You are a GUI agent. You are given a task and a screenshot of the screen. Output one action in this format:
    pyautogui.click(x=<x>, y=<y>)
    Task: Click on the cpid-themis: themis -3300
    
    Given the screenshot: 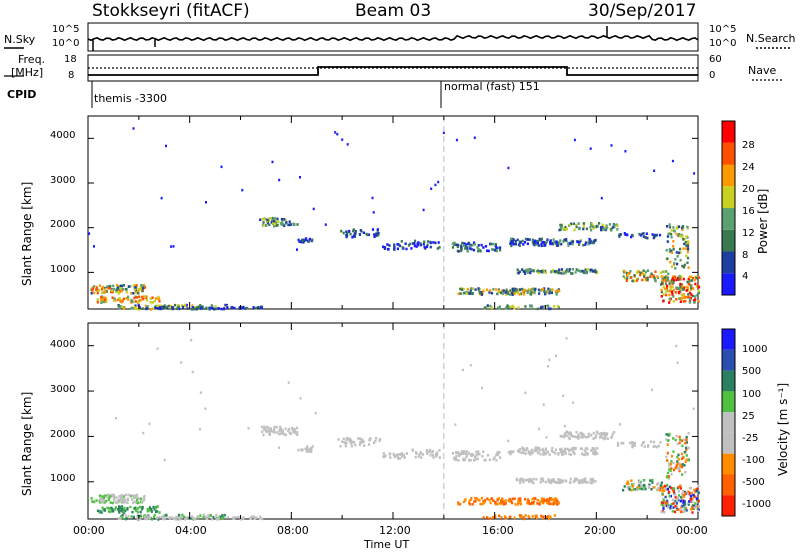 What is the action you would take?
    pyautogui.click(x=131, y=98)
    